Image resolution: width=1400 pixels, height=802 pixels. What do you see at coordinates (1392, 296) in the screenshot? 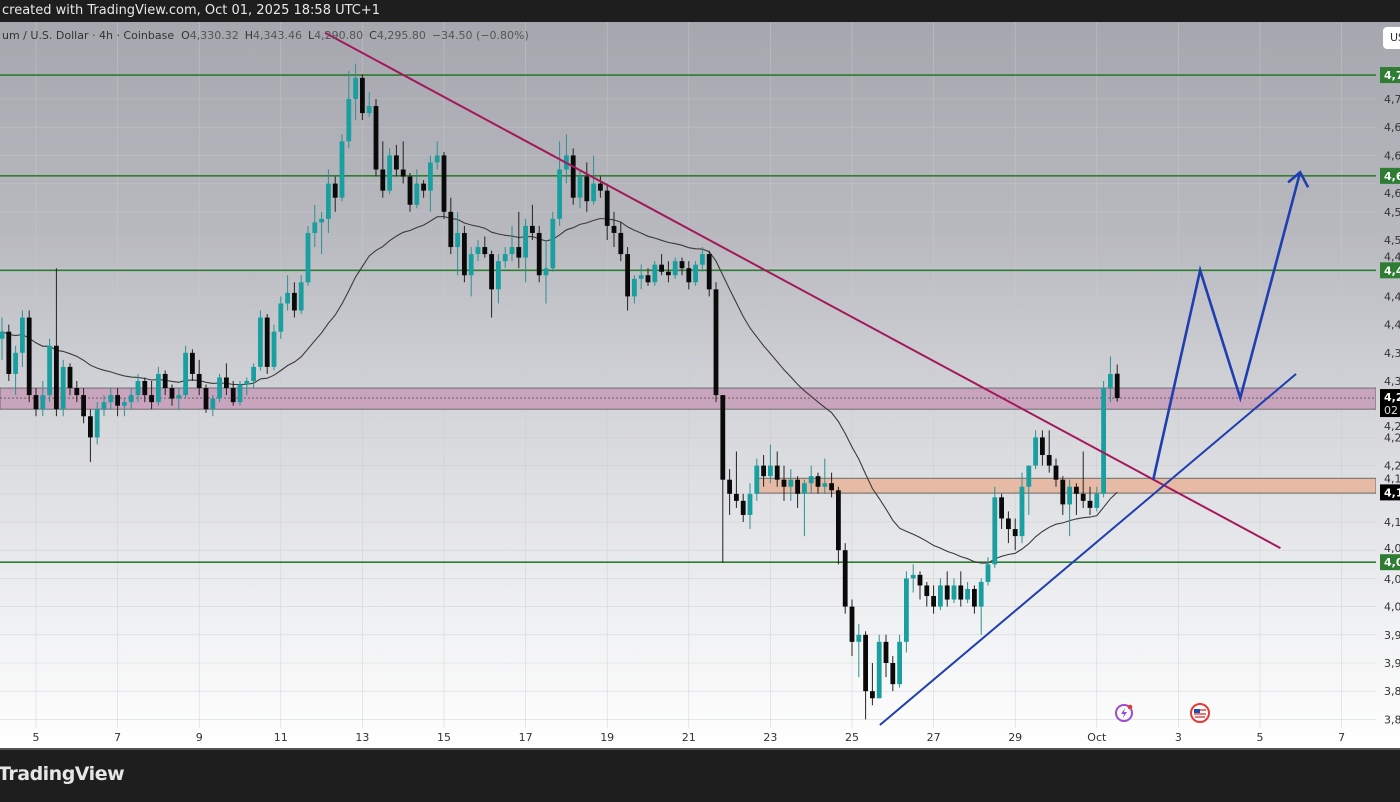
I see `price-tick-label: 4,440.00` at bounding box center [1392, 296].